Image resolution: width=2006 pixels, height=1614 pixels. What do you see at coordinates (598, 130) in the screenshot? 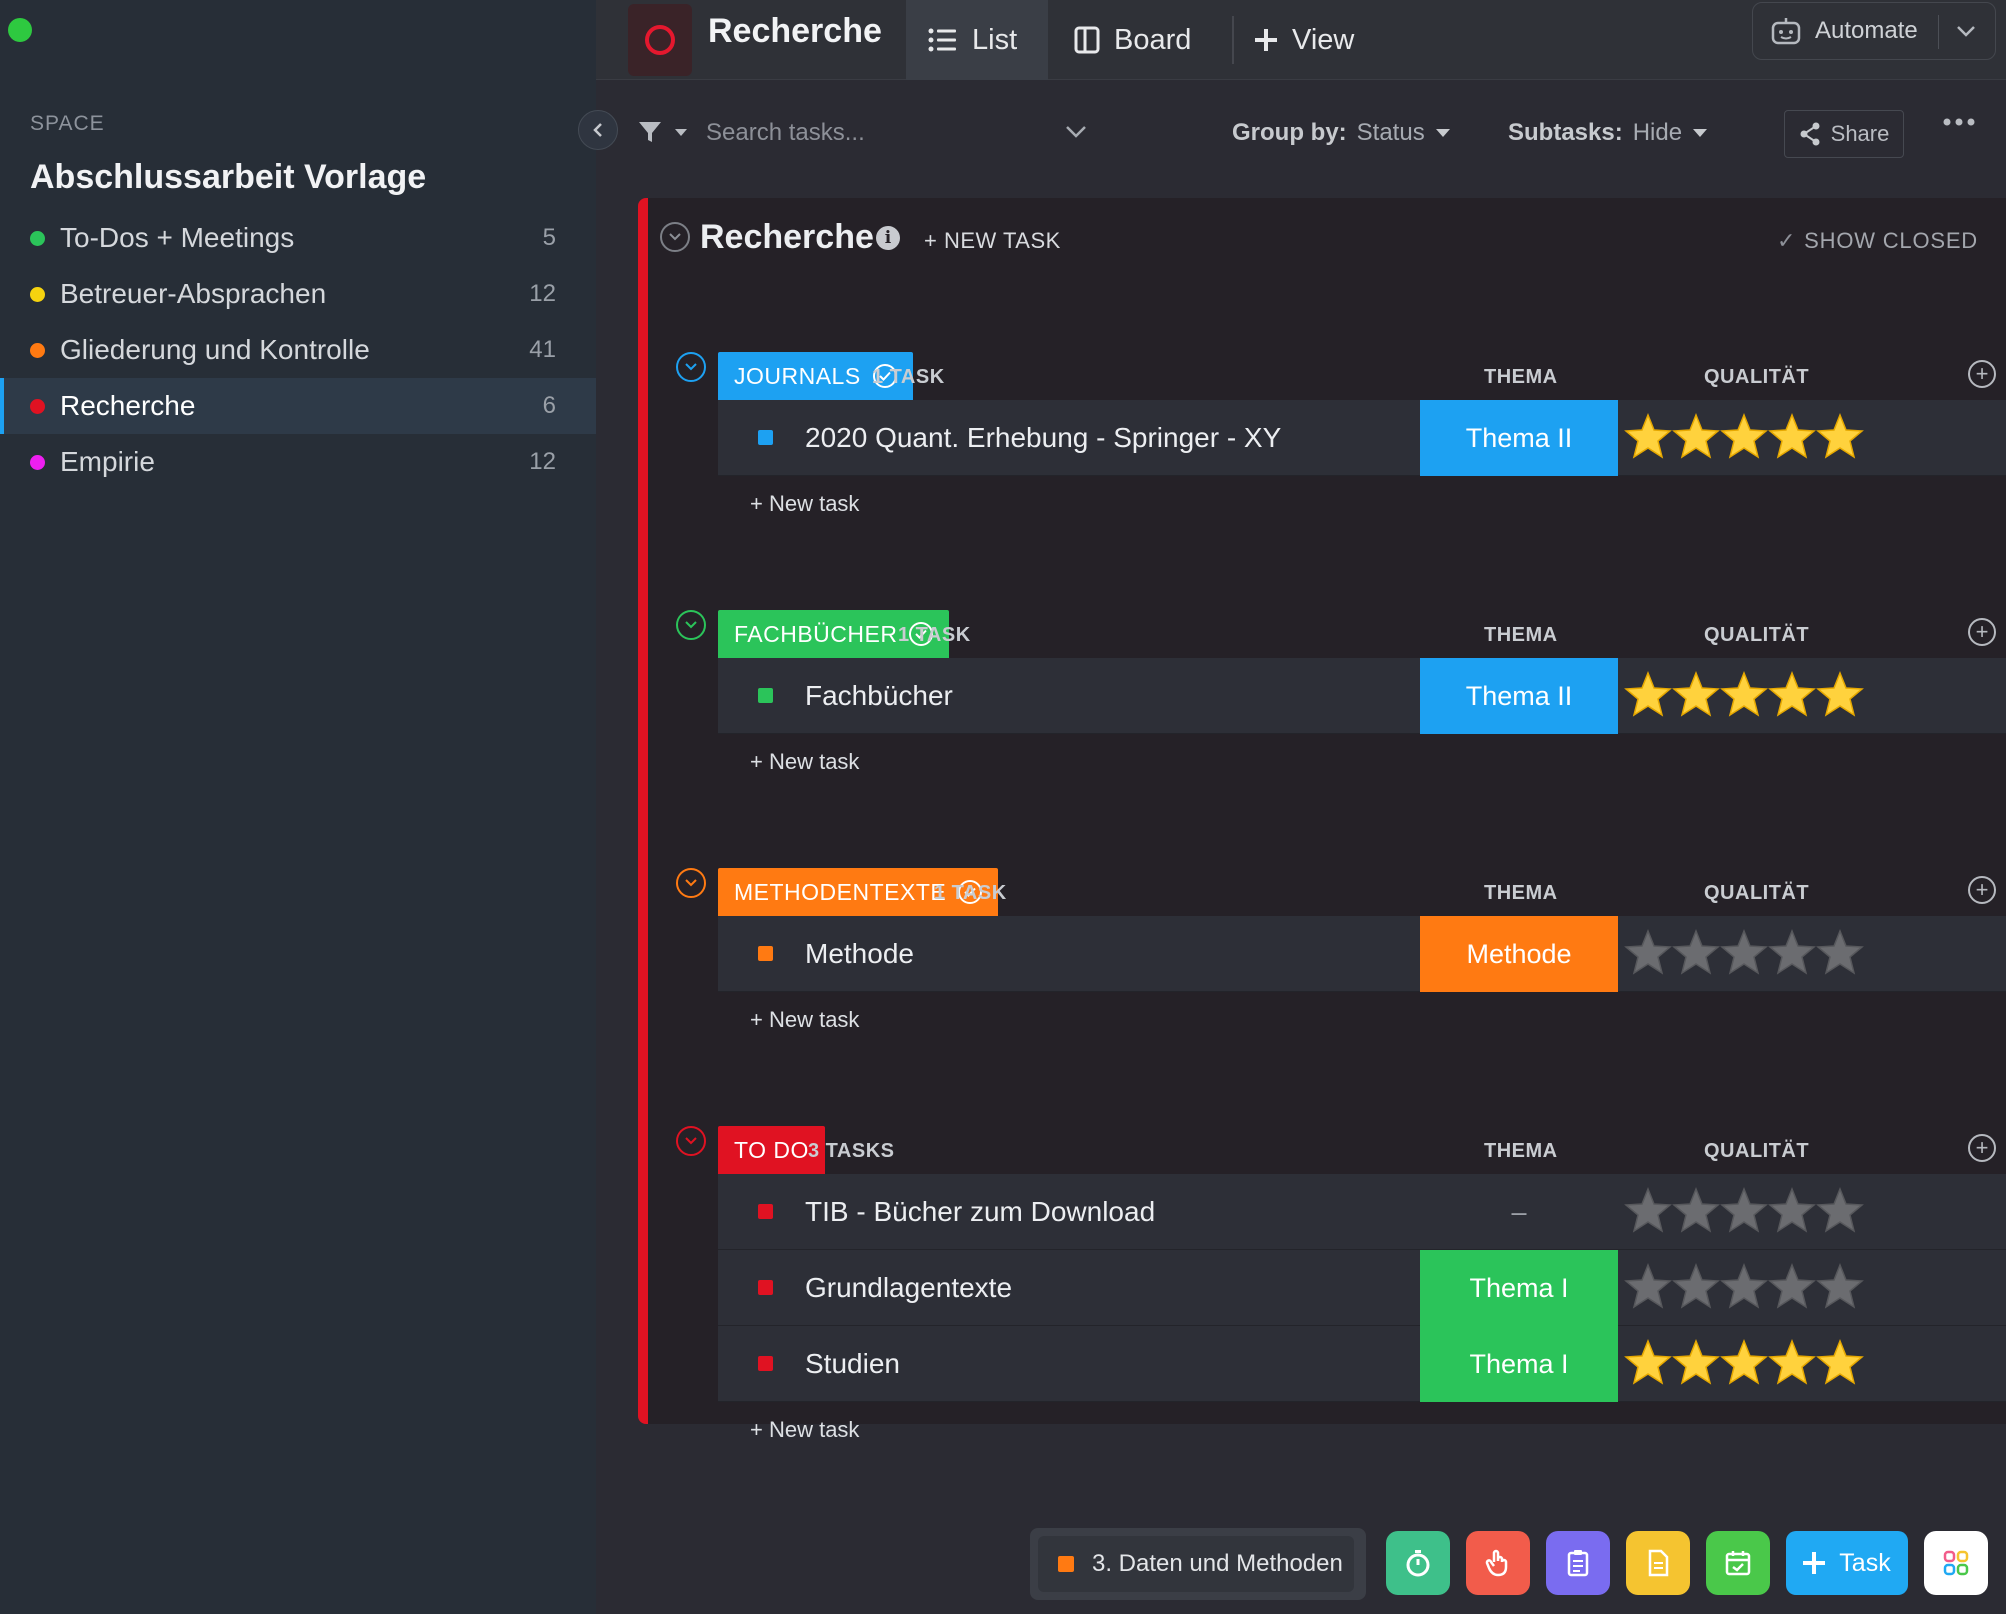
I see `collapse-sidebar-button` at bounding box center [598, 130].